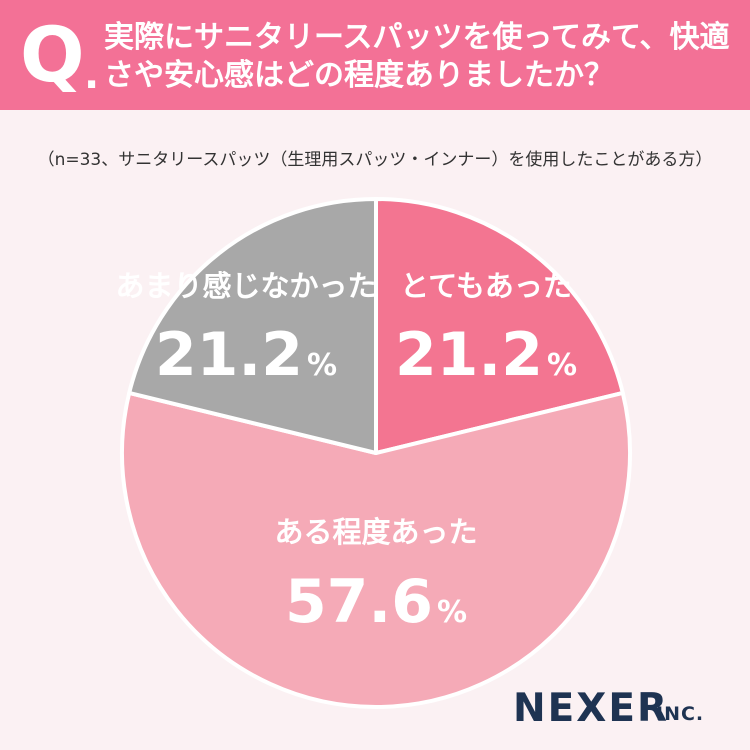  I want to click on slice-label: ある程度あった, so click(375, 532).